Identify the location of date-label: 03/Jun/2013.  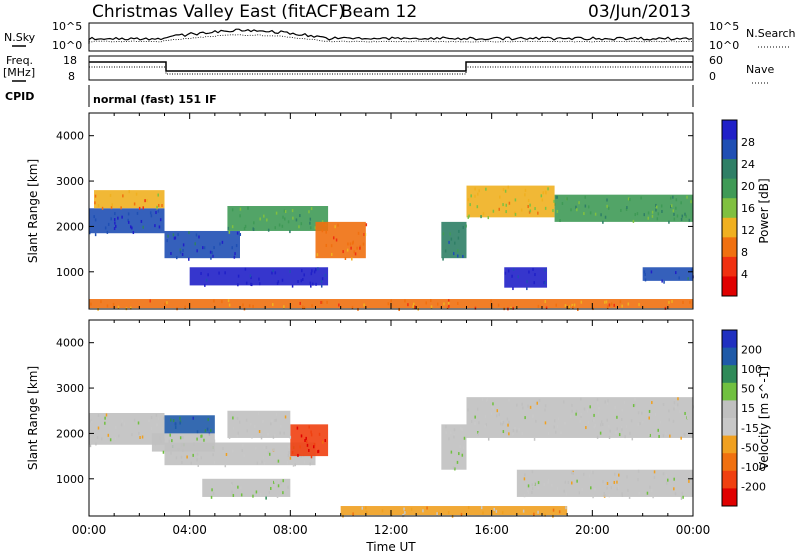
(639, 12).